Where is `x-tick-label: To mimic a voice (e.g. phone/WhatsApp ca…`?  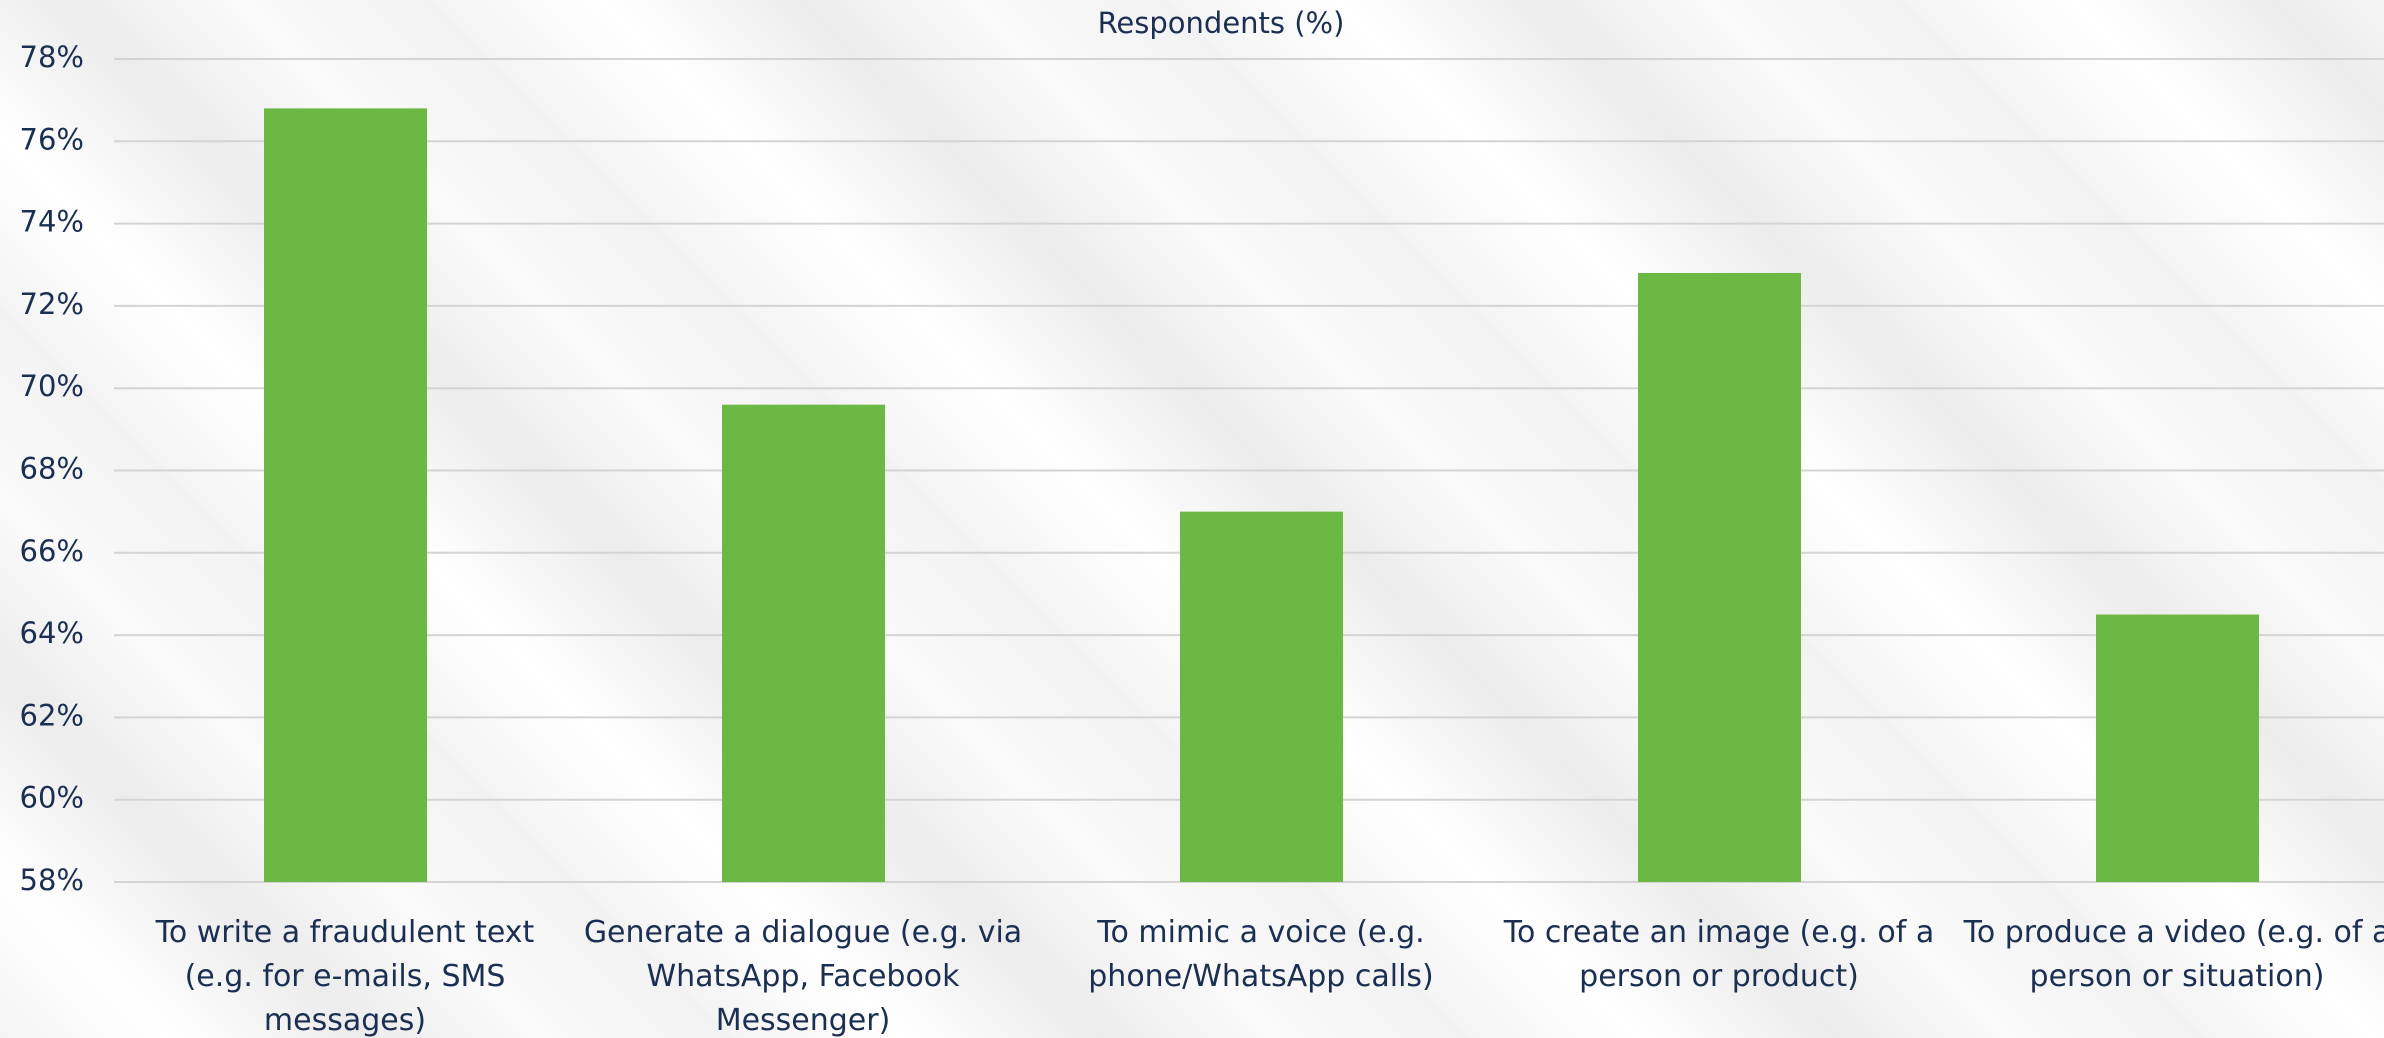
x-tick-label: To mimic a voice (e.g. phone/WhatsApp ca… is located at coordinates (1261, 954).